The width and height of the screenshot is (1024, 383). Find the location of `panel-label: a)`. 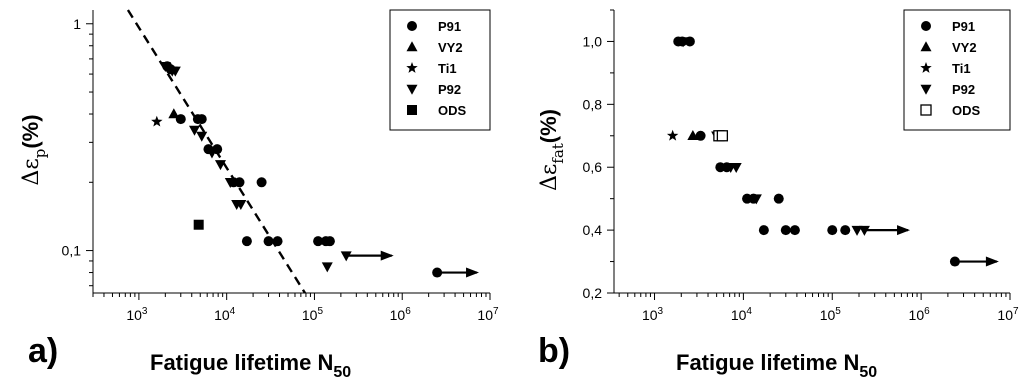

panel-label: a) is located at coordinates (43, 351).